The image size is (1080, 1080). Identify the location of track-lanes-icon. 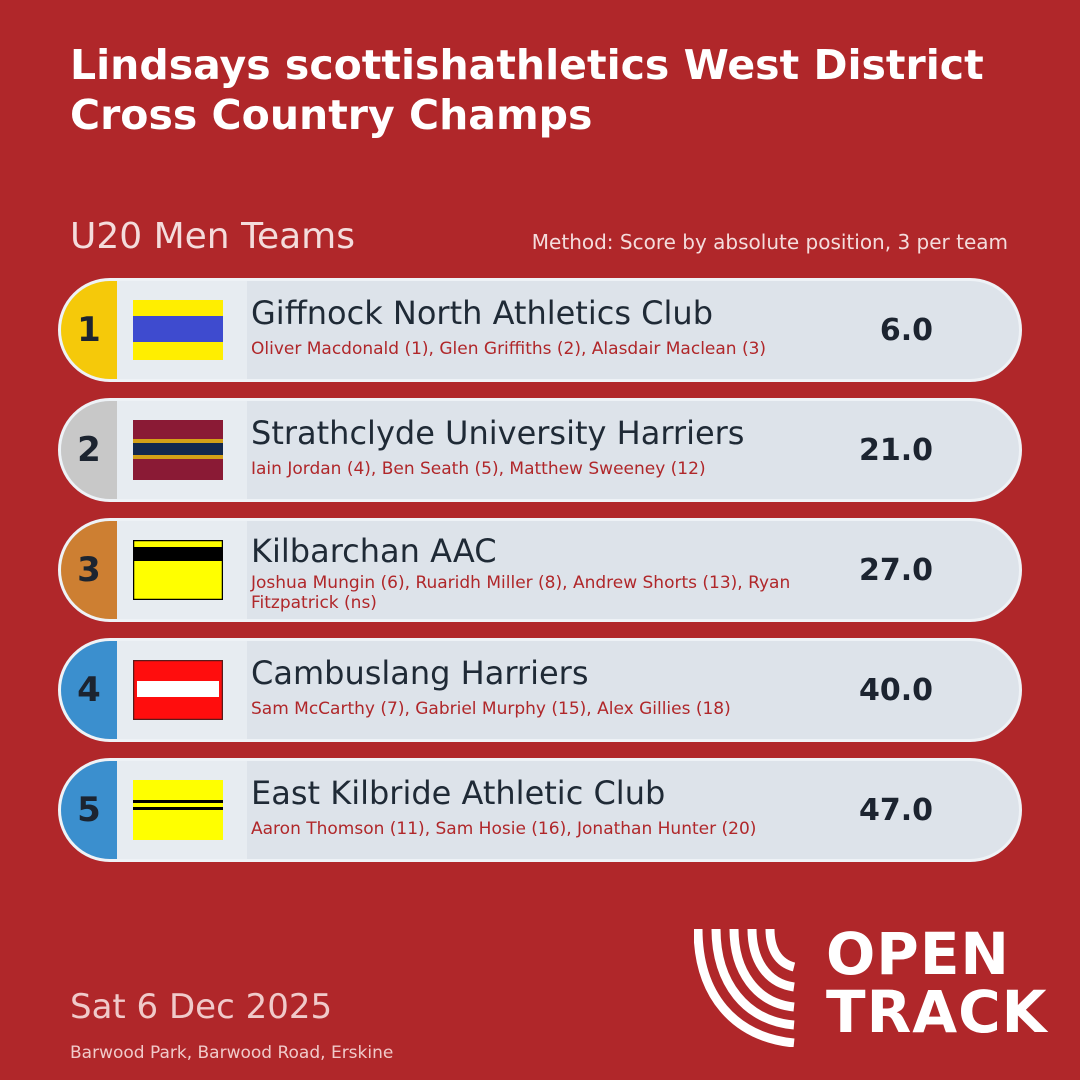
(745, 987).